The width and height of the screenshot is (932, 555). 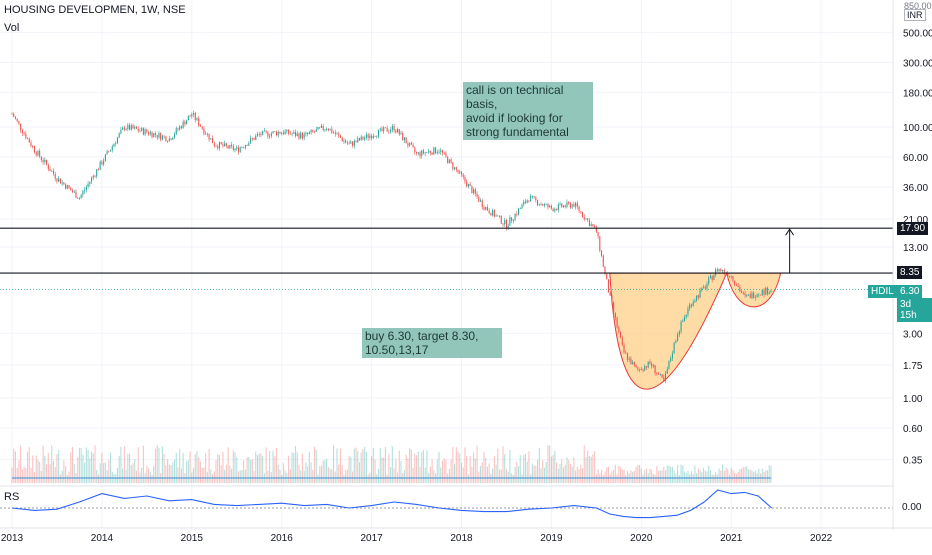 What do you see at coordinates (915, 15) in the screenshot?
I see `currency-button: INR` at bounding box center [915, 15].